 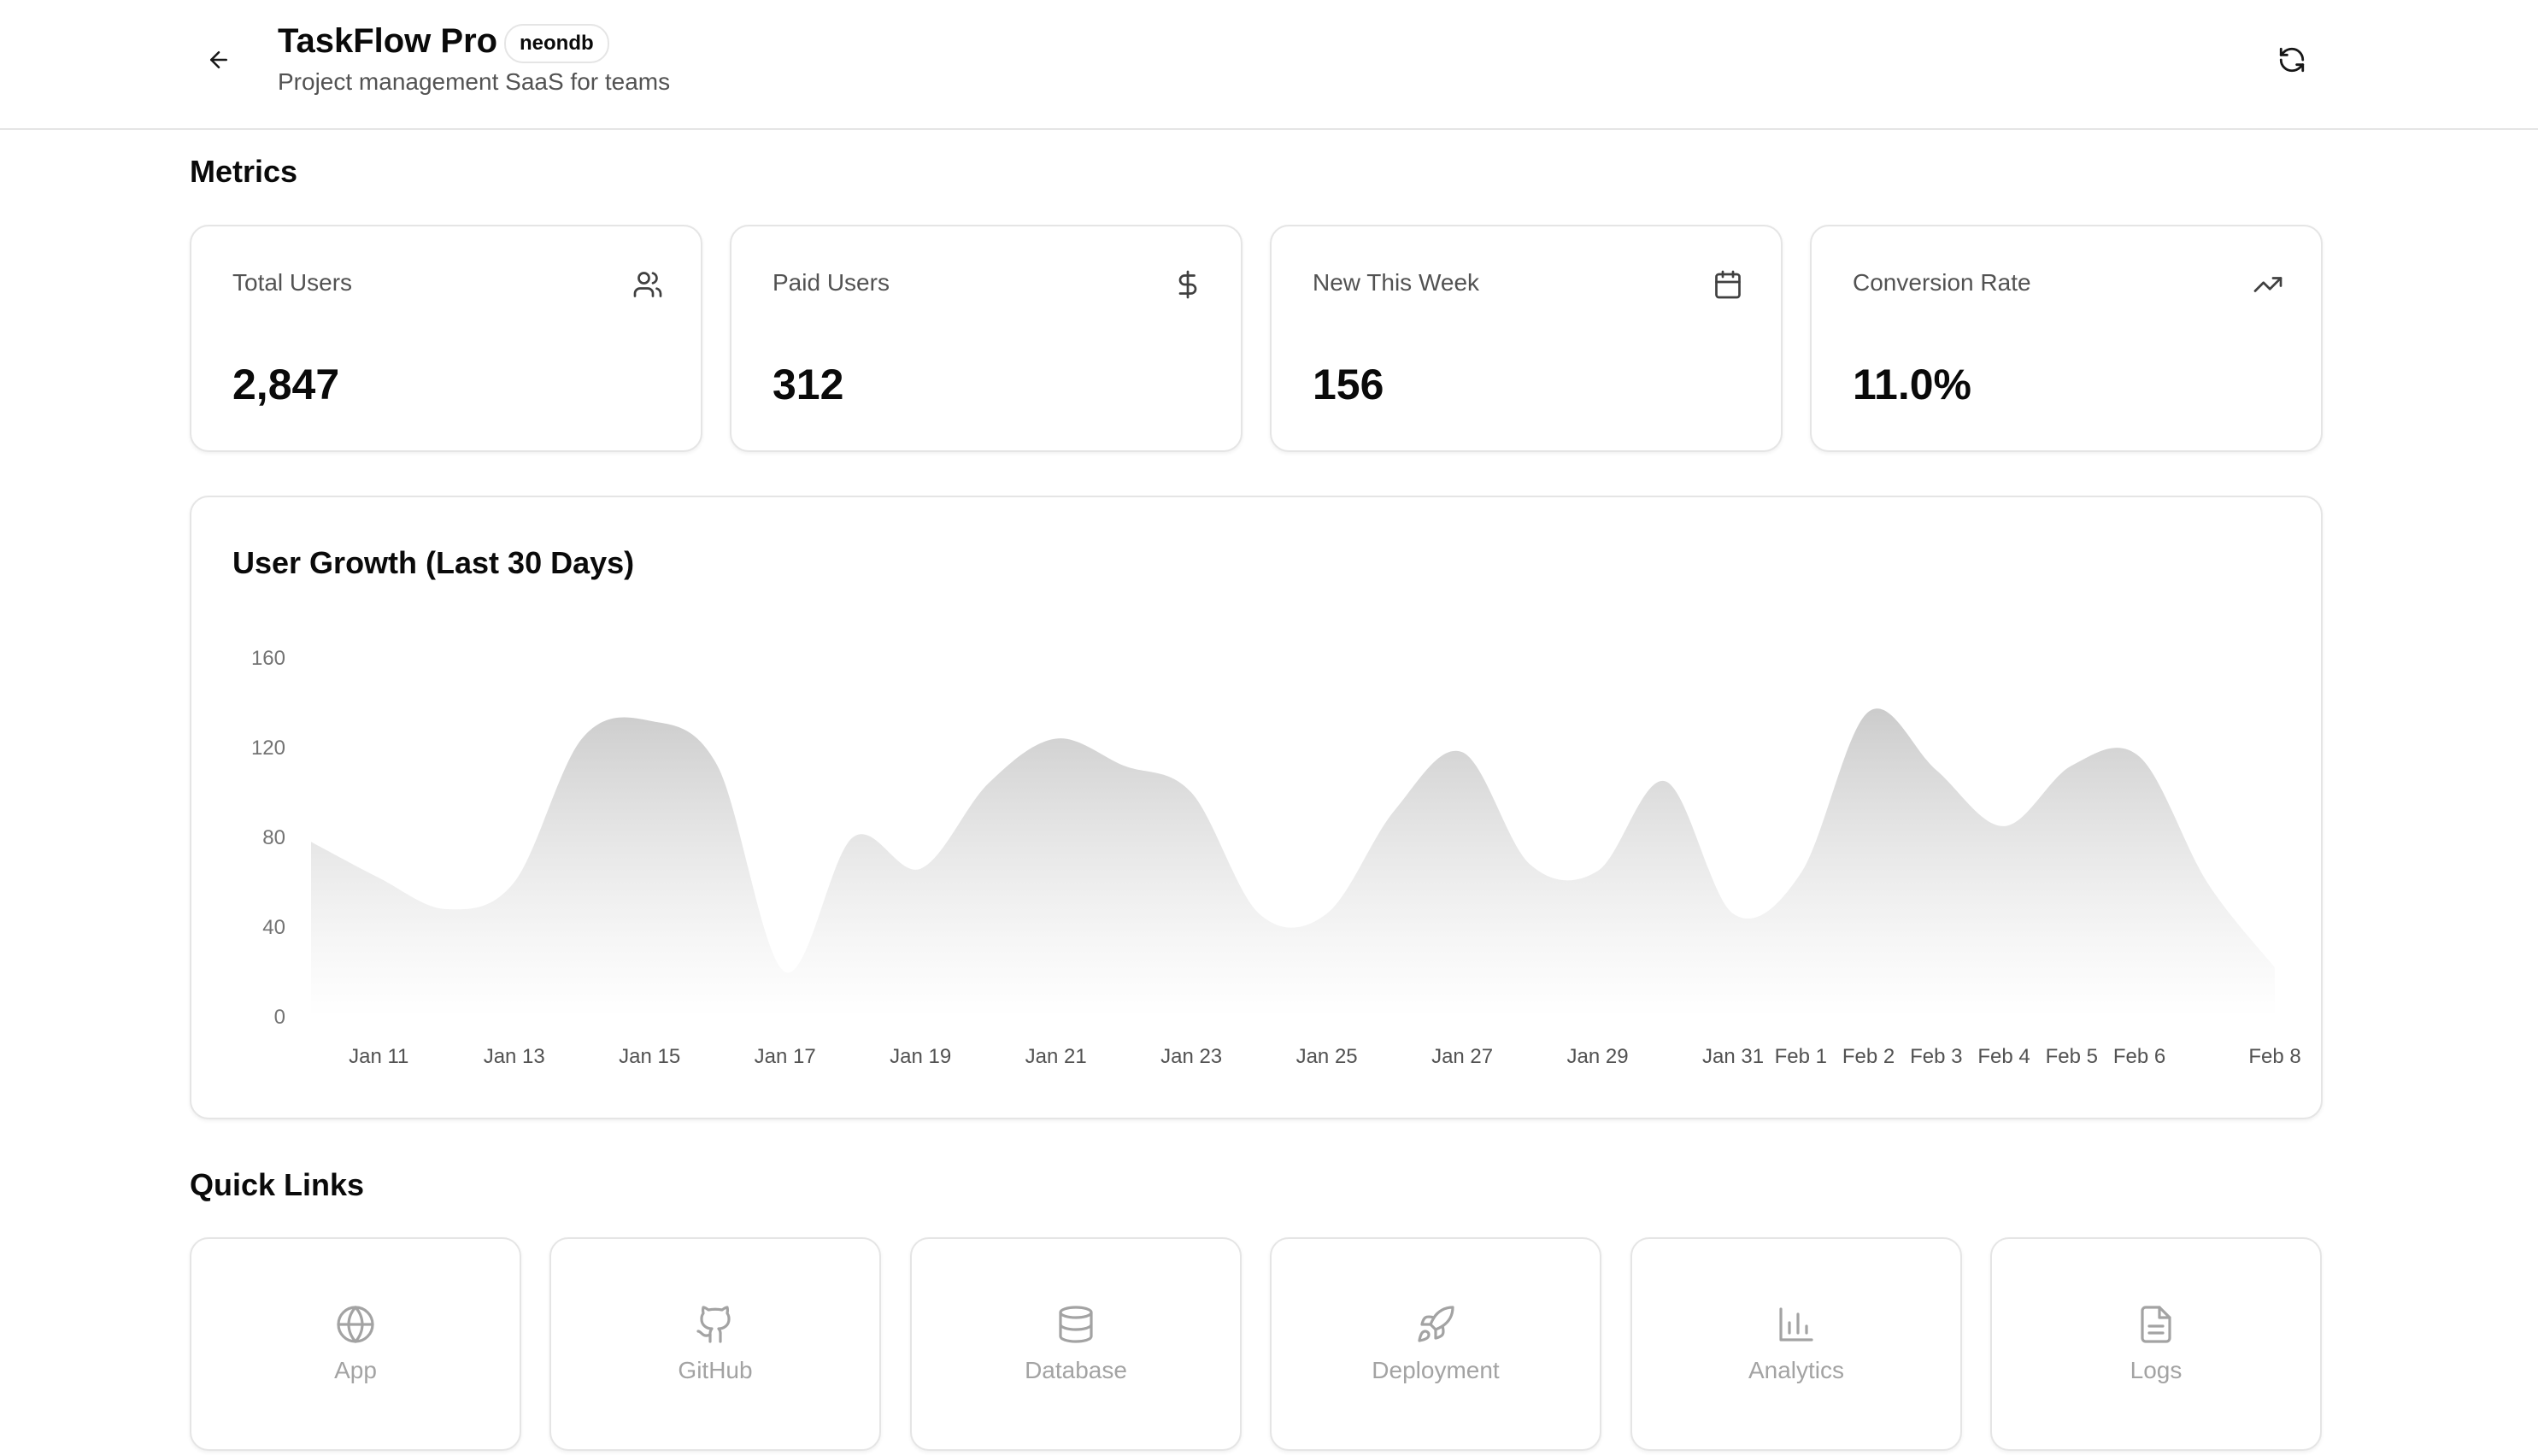 What do you see at coordinates (2267, 285) in the screenshot?
I see `trending-up-icon` at bounding box center [2267, 285].